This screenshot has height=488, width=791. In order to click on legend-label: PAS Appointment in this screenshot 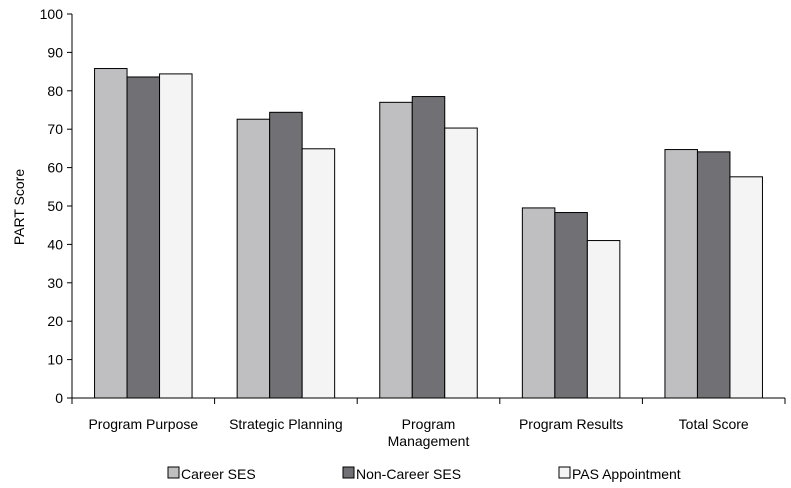, I will do `click(626, 474)`.